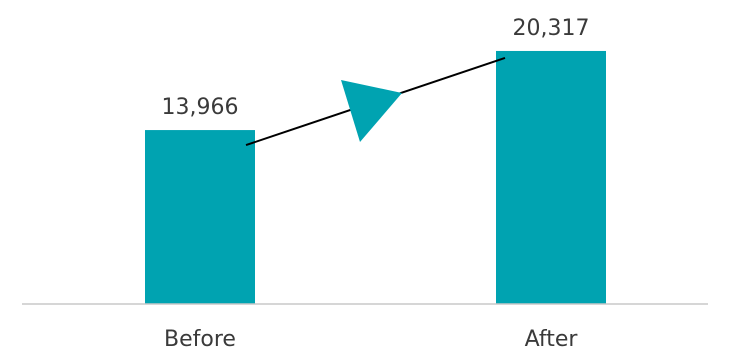  I want to click on bar-before, so click(200, 217).